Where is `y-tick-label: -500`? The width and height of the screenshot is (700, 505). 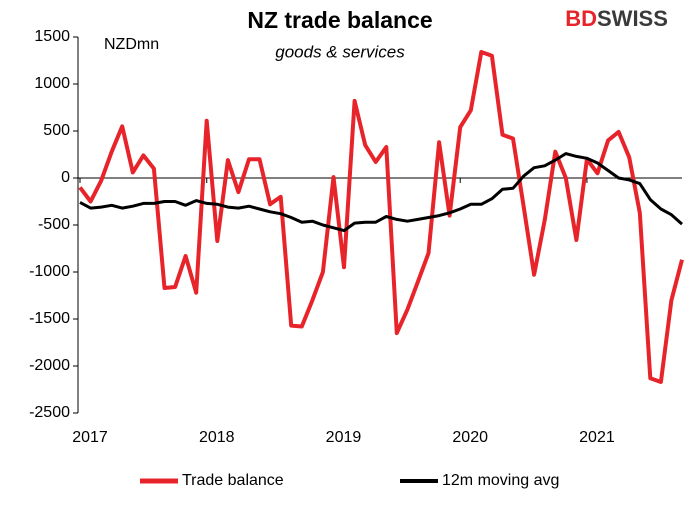
y-tick-label: -500 is located at coordinates (54, 224).